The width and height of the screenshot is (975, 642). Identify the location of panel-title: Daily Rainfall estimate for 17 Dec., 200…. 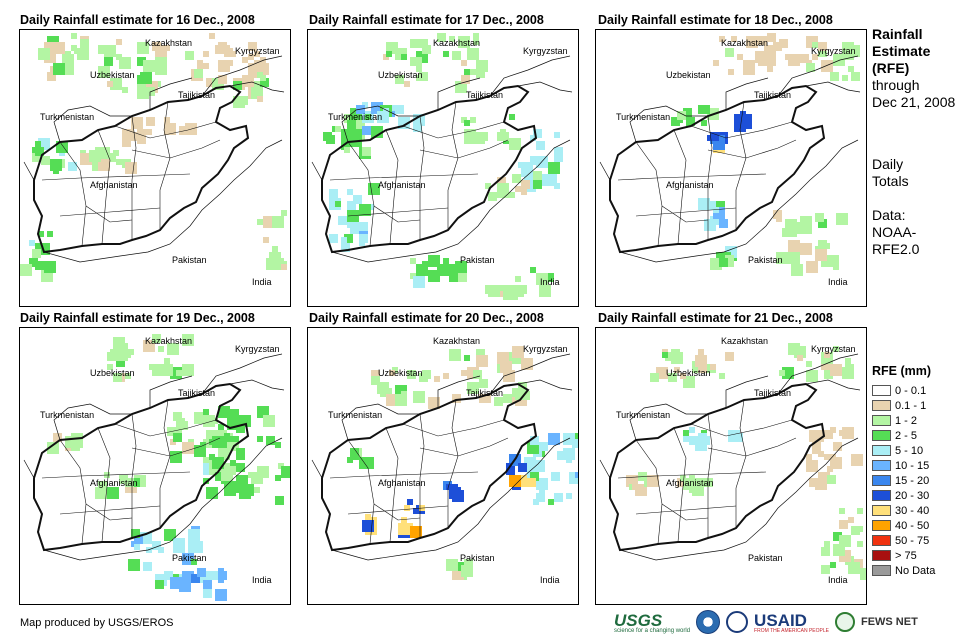
(426, 20).